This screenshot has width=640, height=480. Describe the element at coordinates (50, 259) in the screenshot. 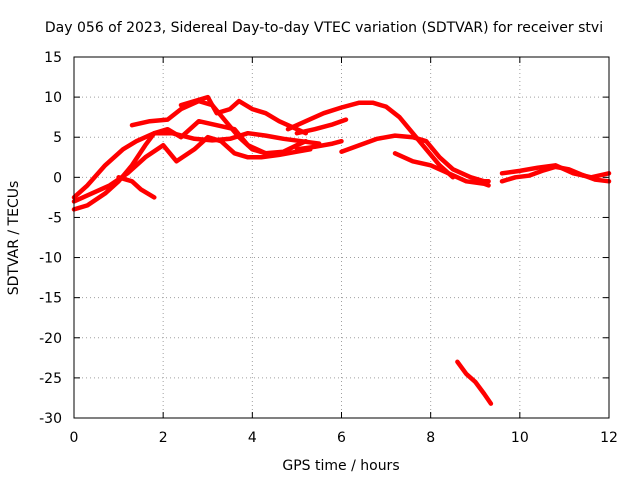

I see `y-tick-label: -10` at that location.